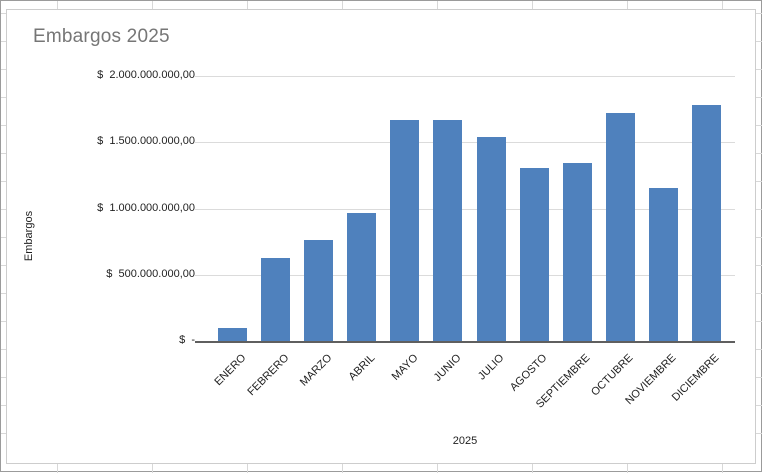 The width and height of the screenshot is (762, 473). Describe the element at coordinates (146, 207) in the screenshot. I see `y-axis-tick-label: $ 1.000.000.000,00` at that location.